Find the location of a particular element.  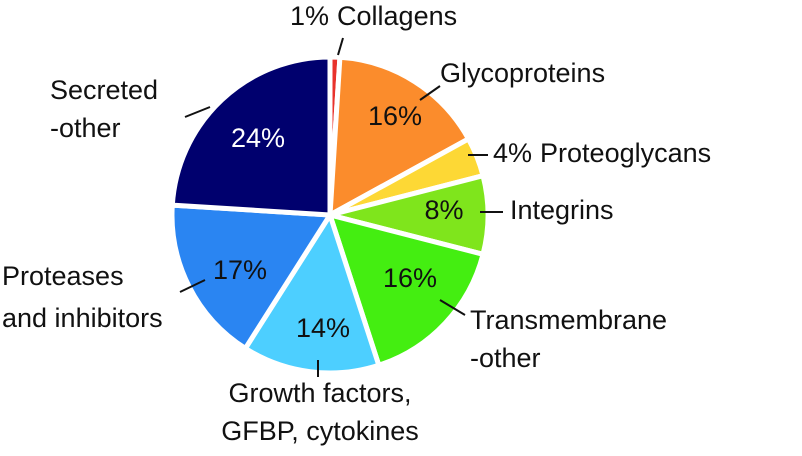

value-label: 24% is located at coordinates (258, 138).